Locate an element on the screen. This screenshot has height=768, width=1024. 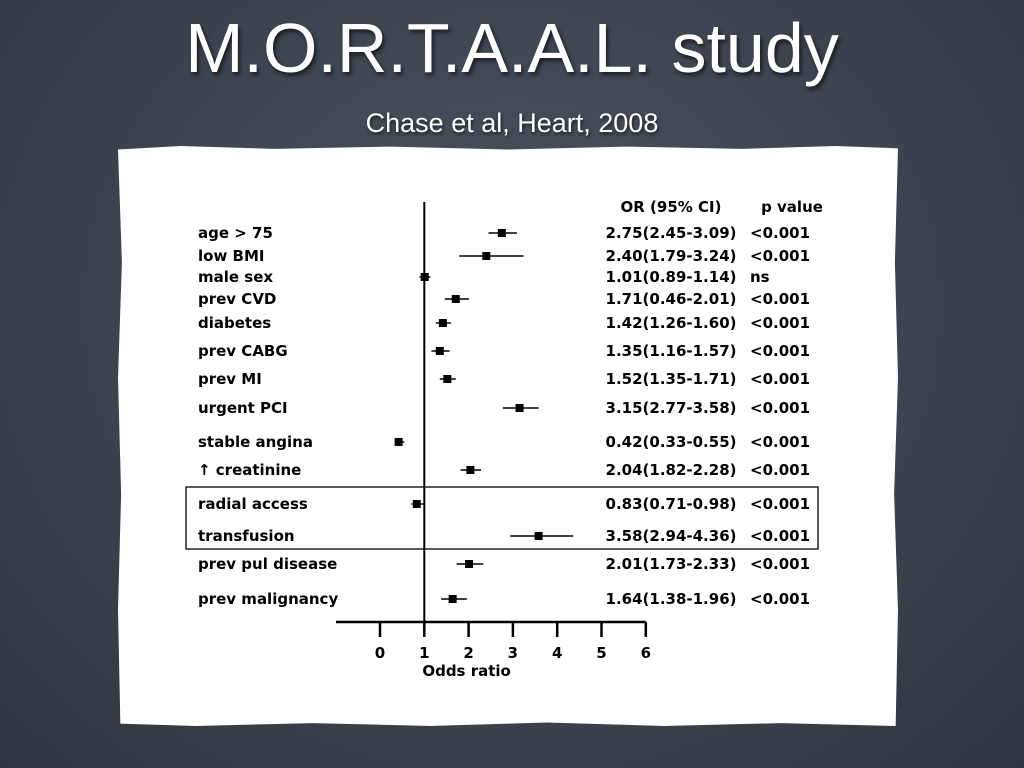
row-label: age > 75 is located at coordinates (235, 233).